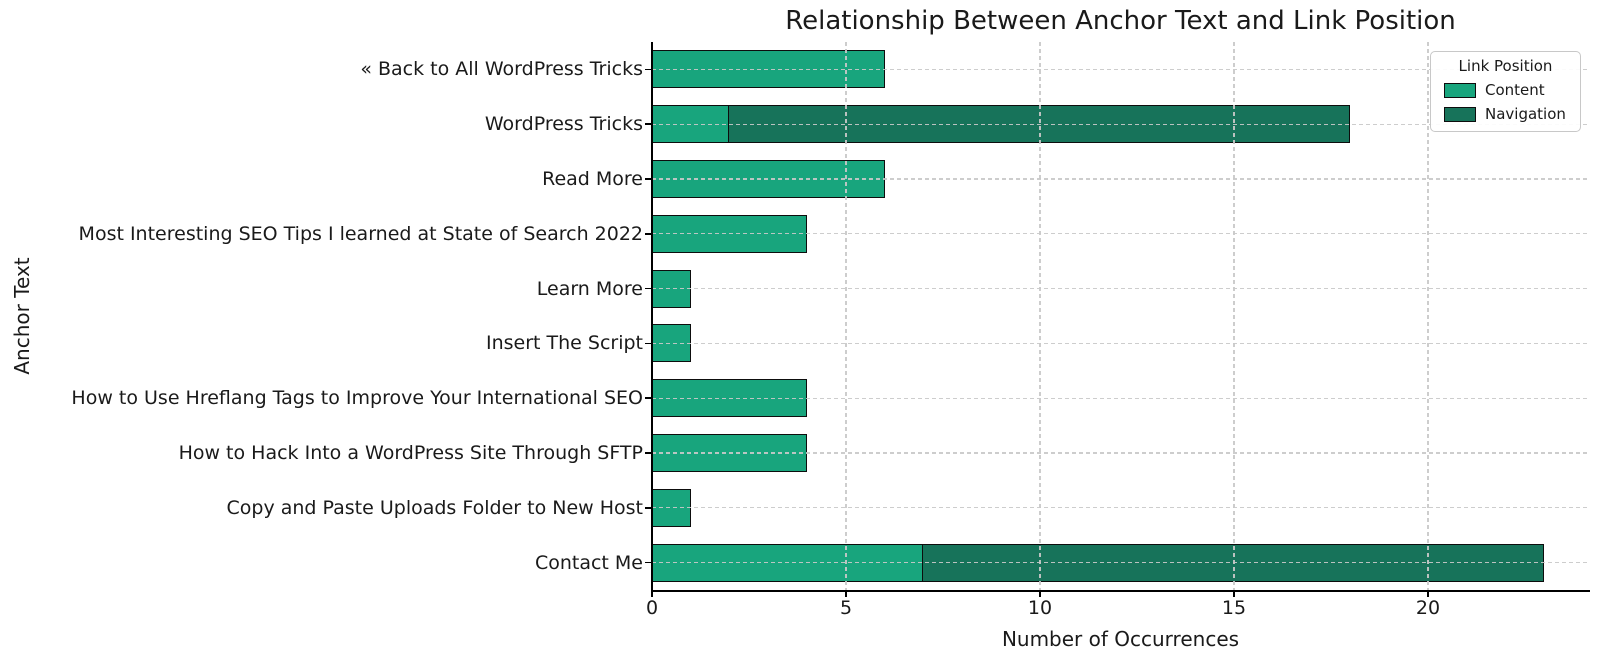 The height and width of the screenshot is (666, 1600). I want to click on x-tick-label: 10, so click(1040, 608).